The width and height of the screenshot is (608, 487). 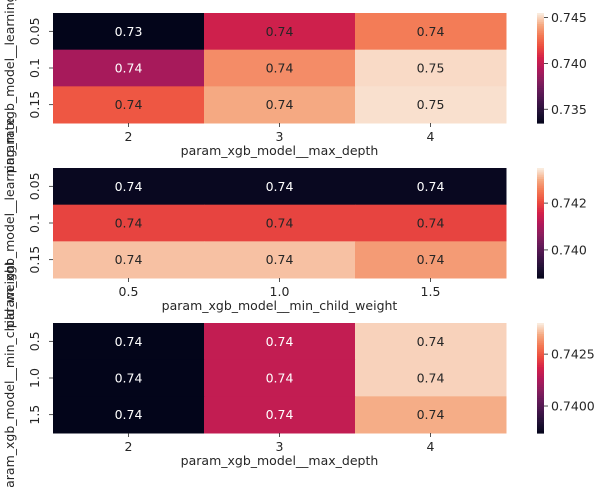 What do you see at coordinates (129, 446) in the screenshot?
I see `x-tick-label: 2` at bounding box center [129, 446].